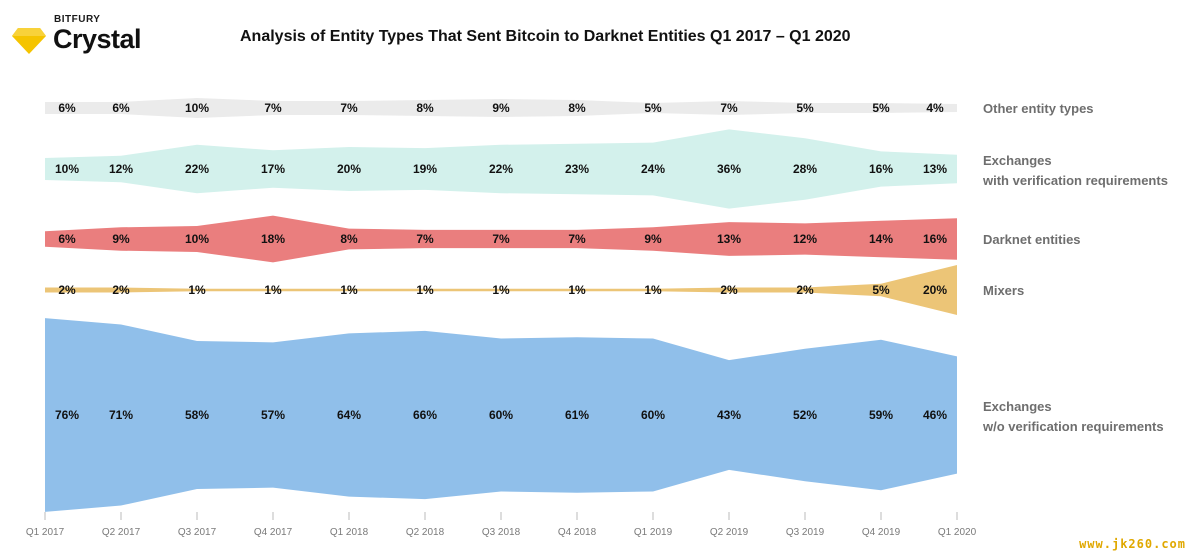 This screenshot has width=1200, height=559. Describe the element at coordinates (729, 532) in the screenshot. I see `x-tick-label: Q2 2019` at that location.